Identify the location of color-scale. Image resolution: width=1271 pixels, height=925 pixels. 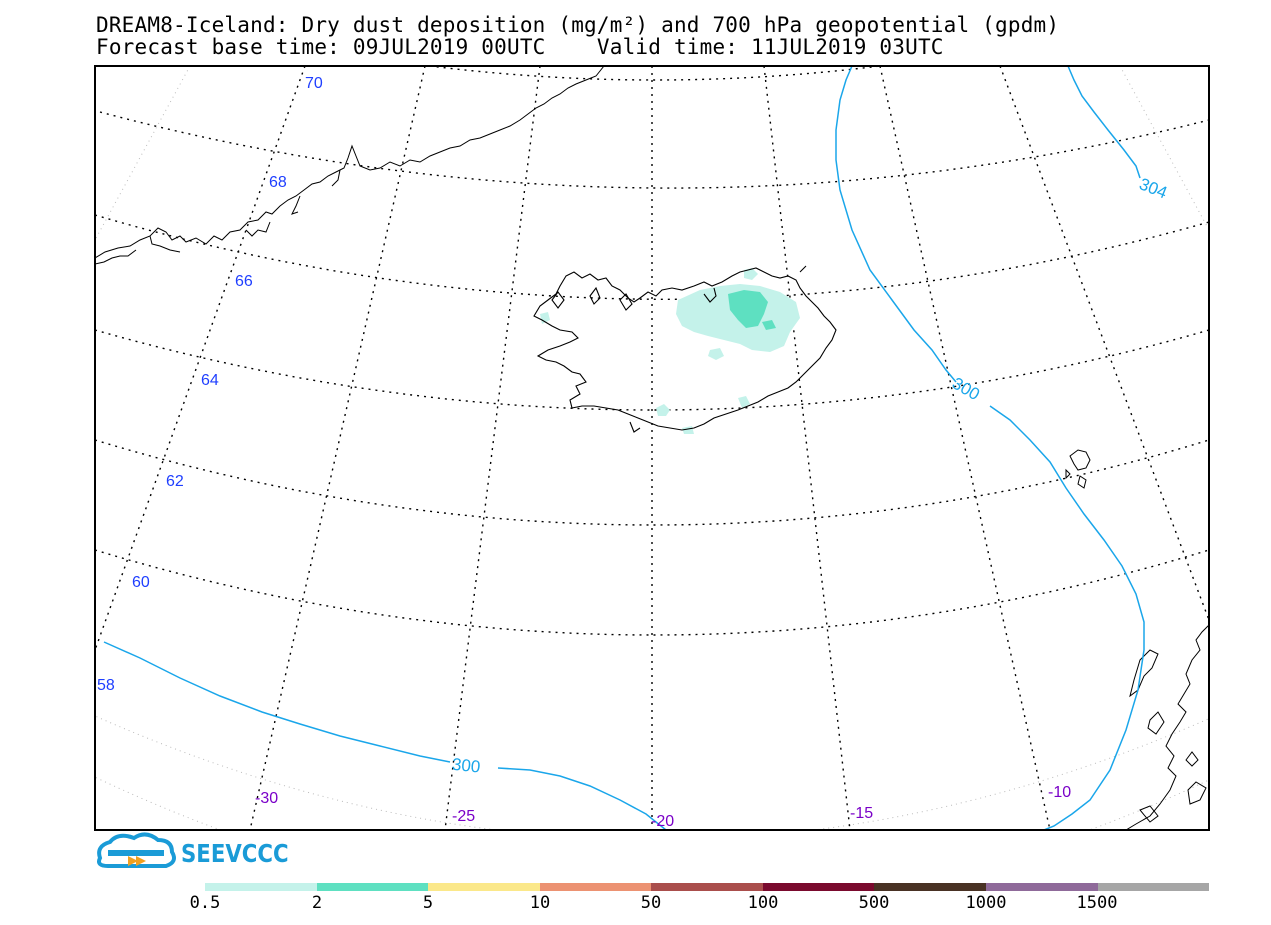
(707, 887).